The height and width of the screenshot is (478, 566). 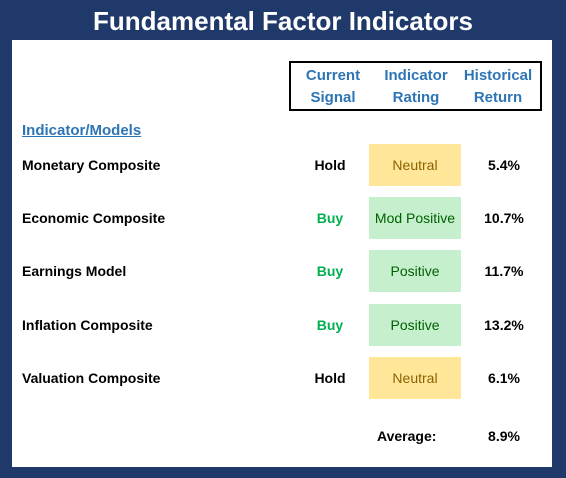 I want to click on header-indicator-rating-line2: Rating, so click(x=416, y=97).